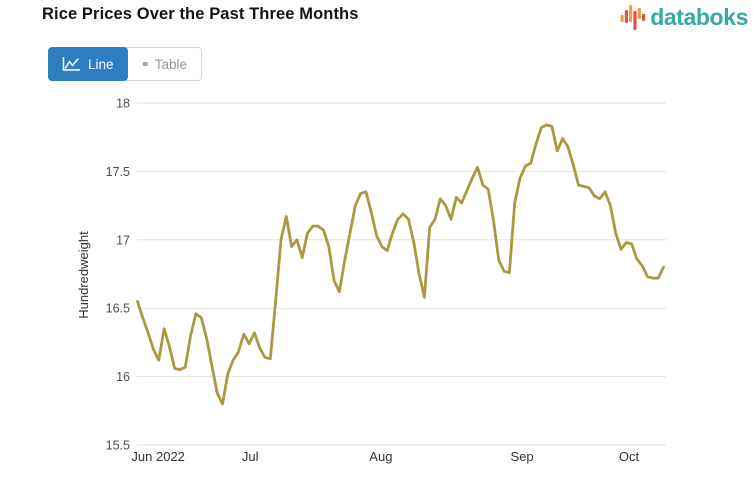  Describe the element at coordinates (699, 17) in the screenshot. I see `databoks-logo-text: databoks` at that location.